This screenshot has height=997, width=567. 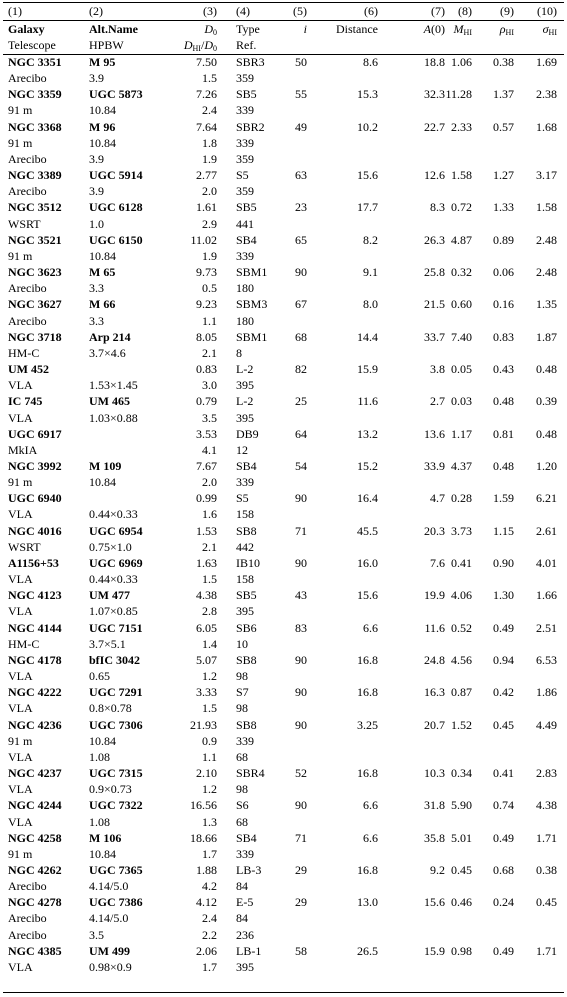 What do you see at coordinates (116, 239) in the screenshot?
I see `table-cell: UGC 6150` at bounding box center [116, 239].